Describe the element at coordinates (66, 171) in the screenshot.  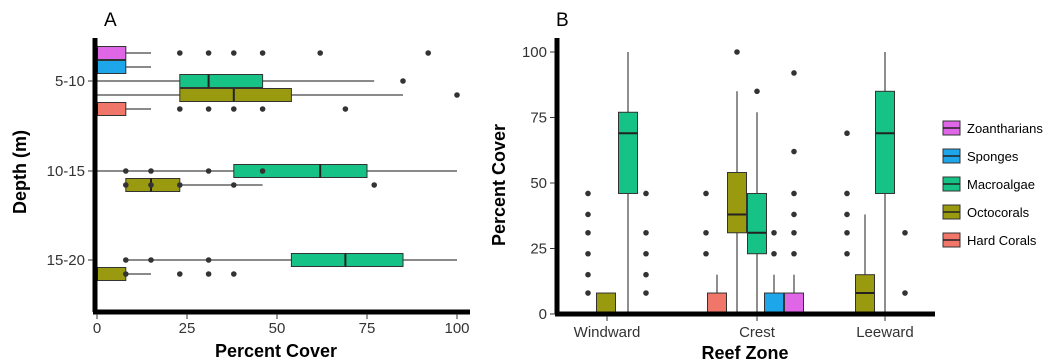
I see `panel-a-y-tick-label-1: 10-15` at that location.